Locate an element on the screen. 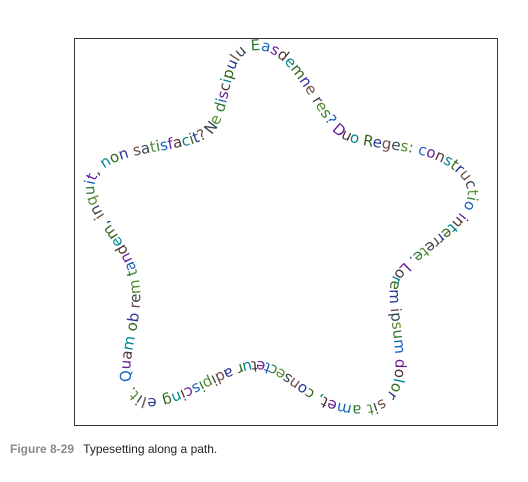 The image size is (528, 482). figure-caption: Figure 8-29 Typesetting along a path. is located at coordinates (113, 449).